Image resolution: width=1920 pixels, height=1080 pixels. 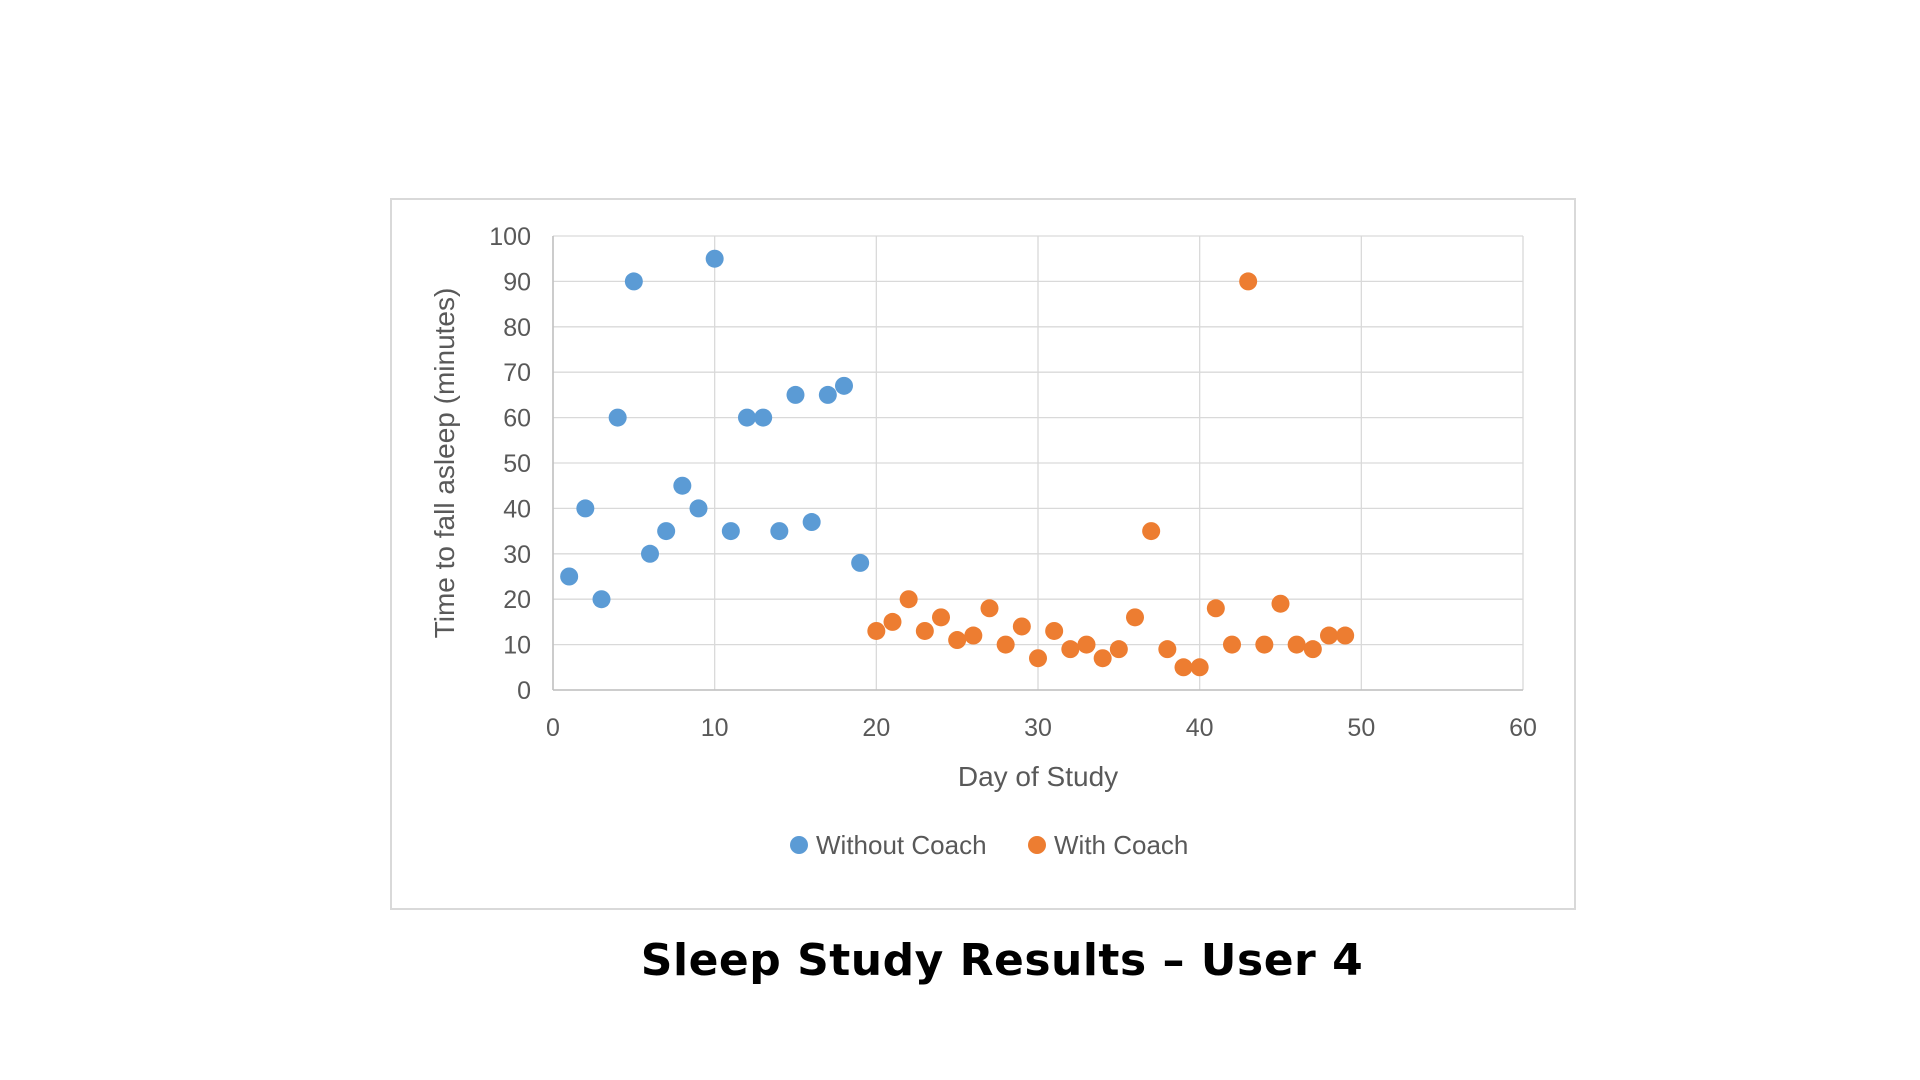 What do you see at coordinates (799, 845) in the screenshot?
I see `legend-marker-without-coach` at bounding box center [799, 845].